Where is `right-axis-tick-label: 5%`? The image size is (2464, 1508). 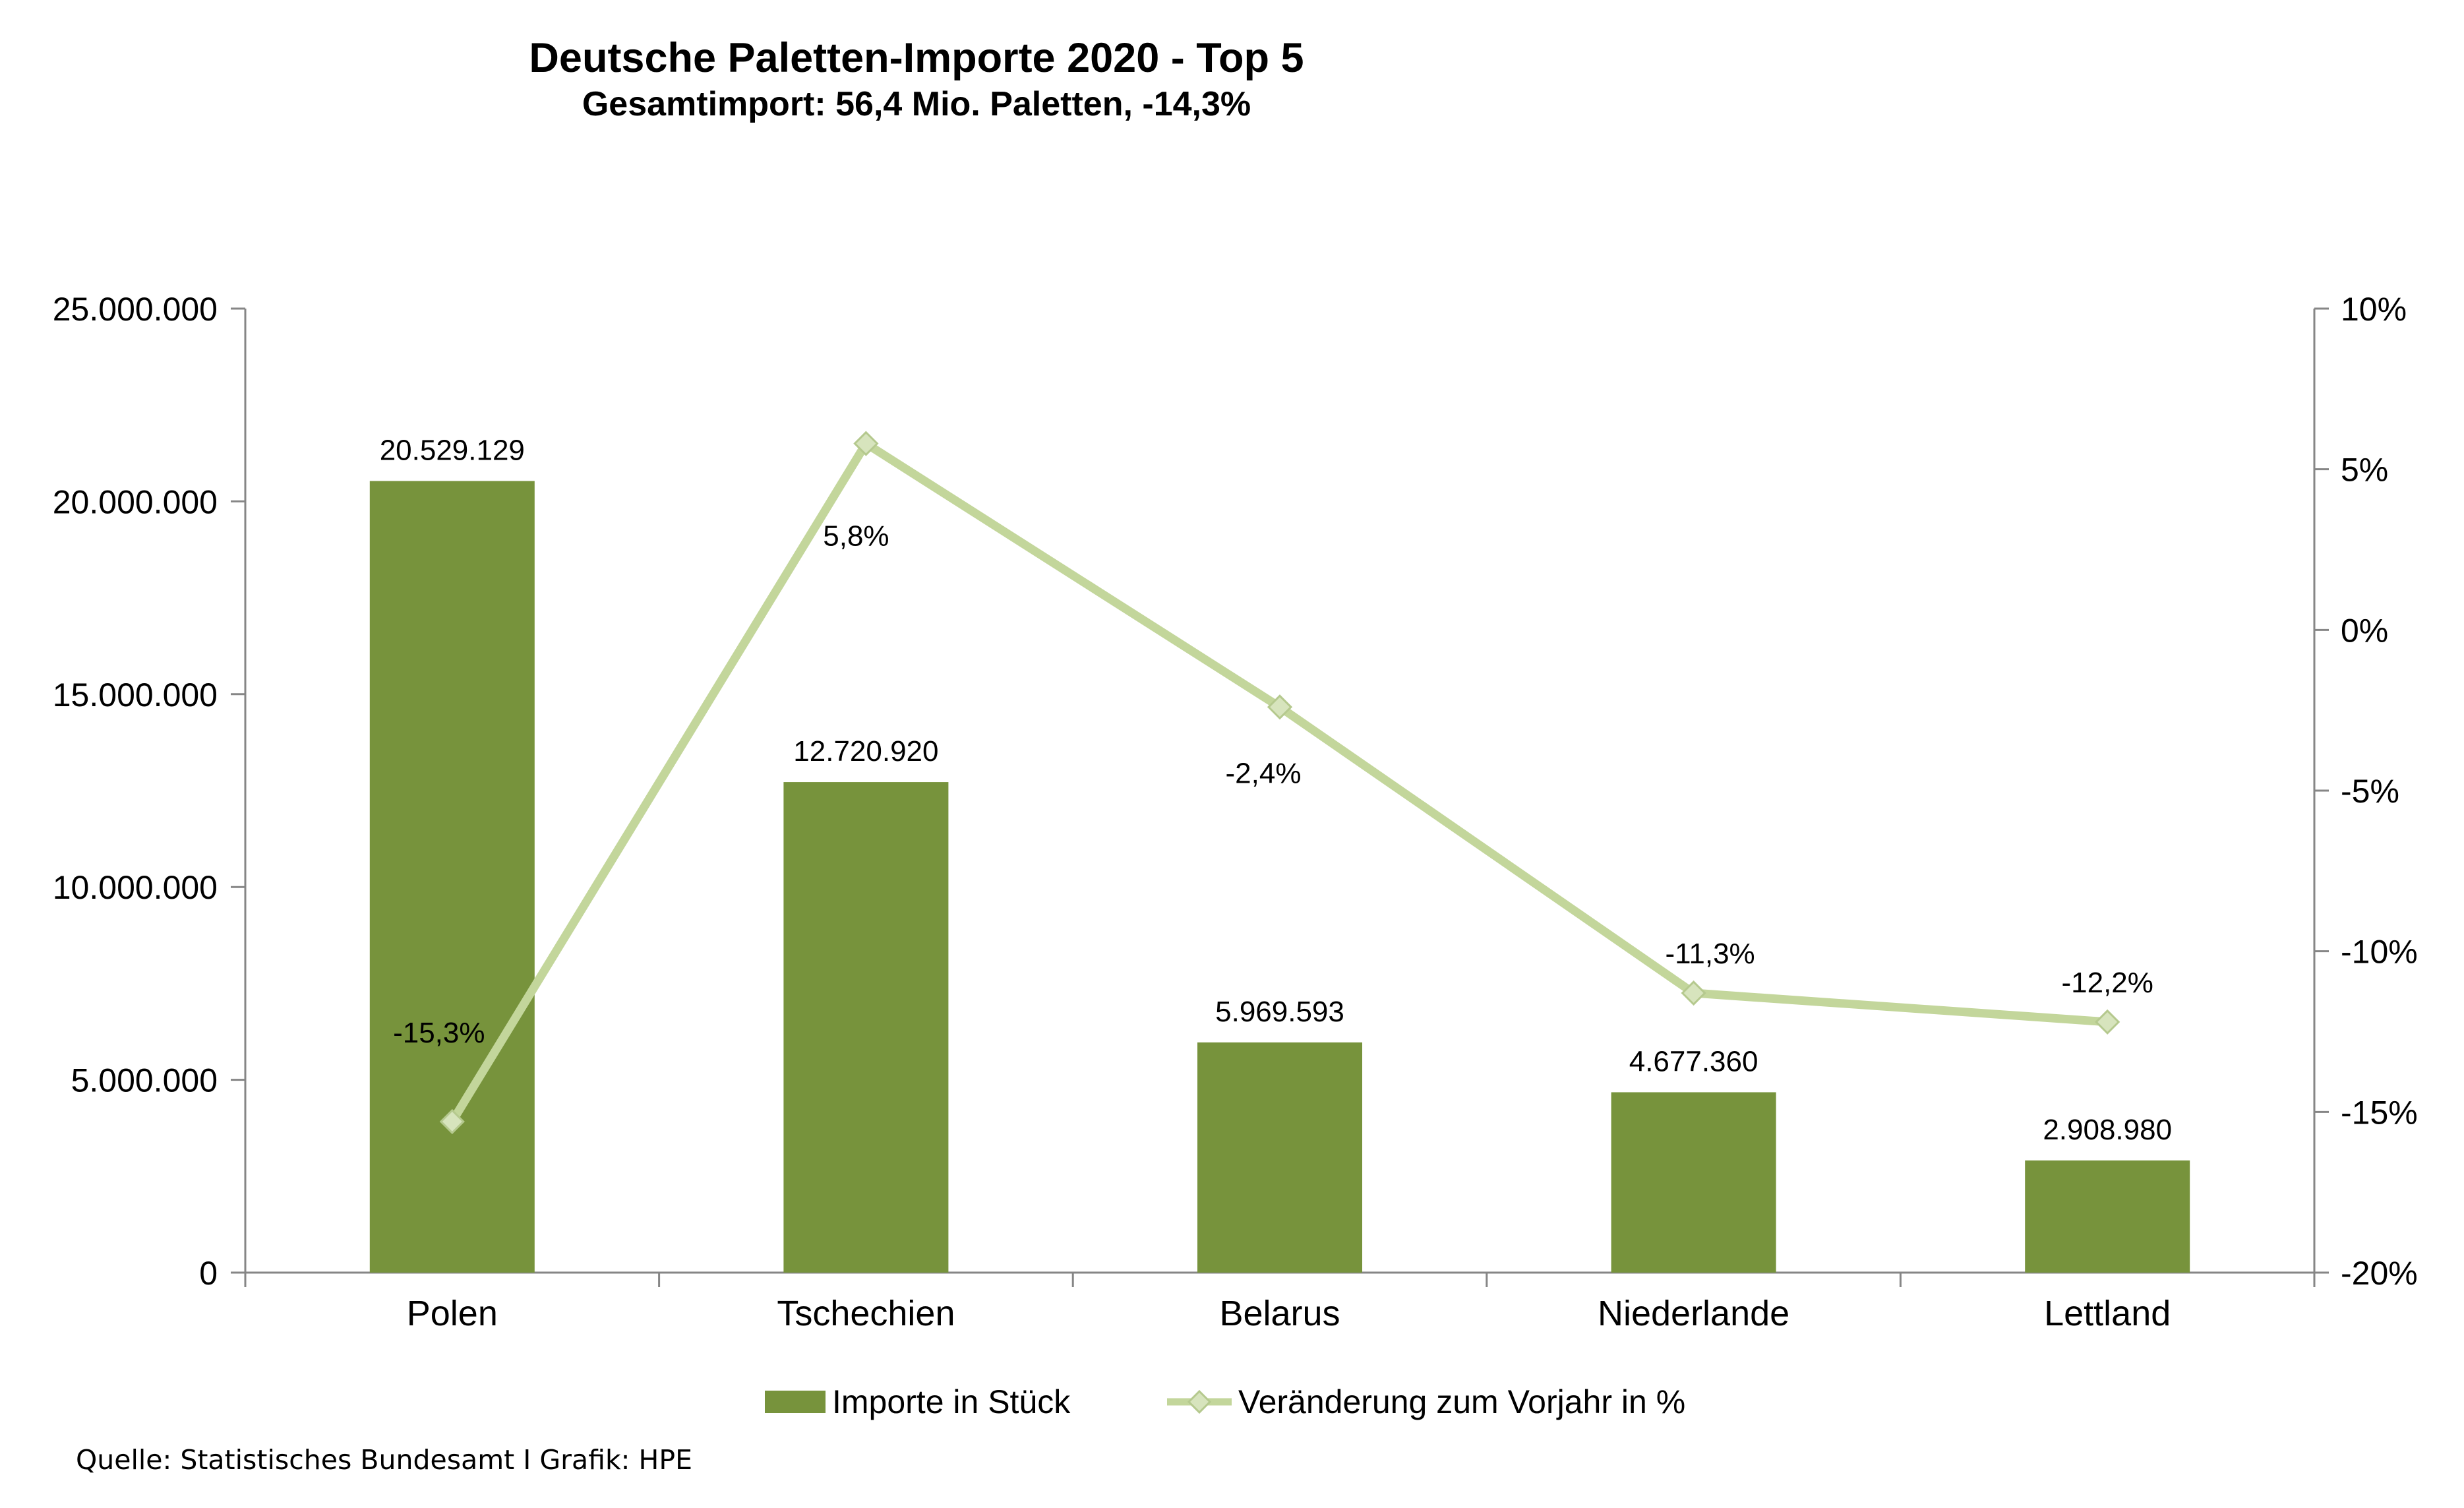
right-axis-tick-label: 5% is located at coordinates (2365, 471).